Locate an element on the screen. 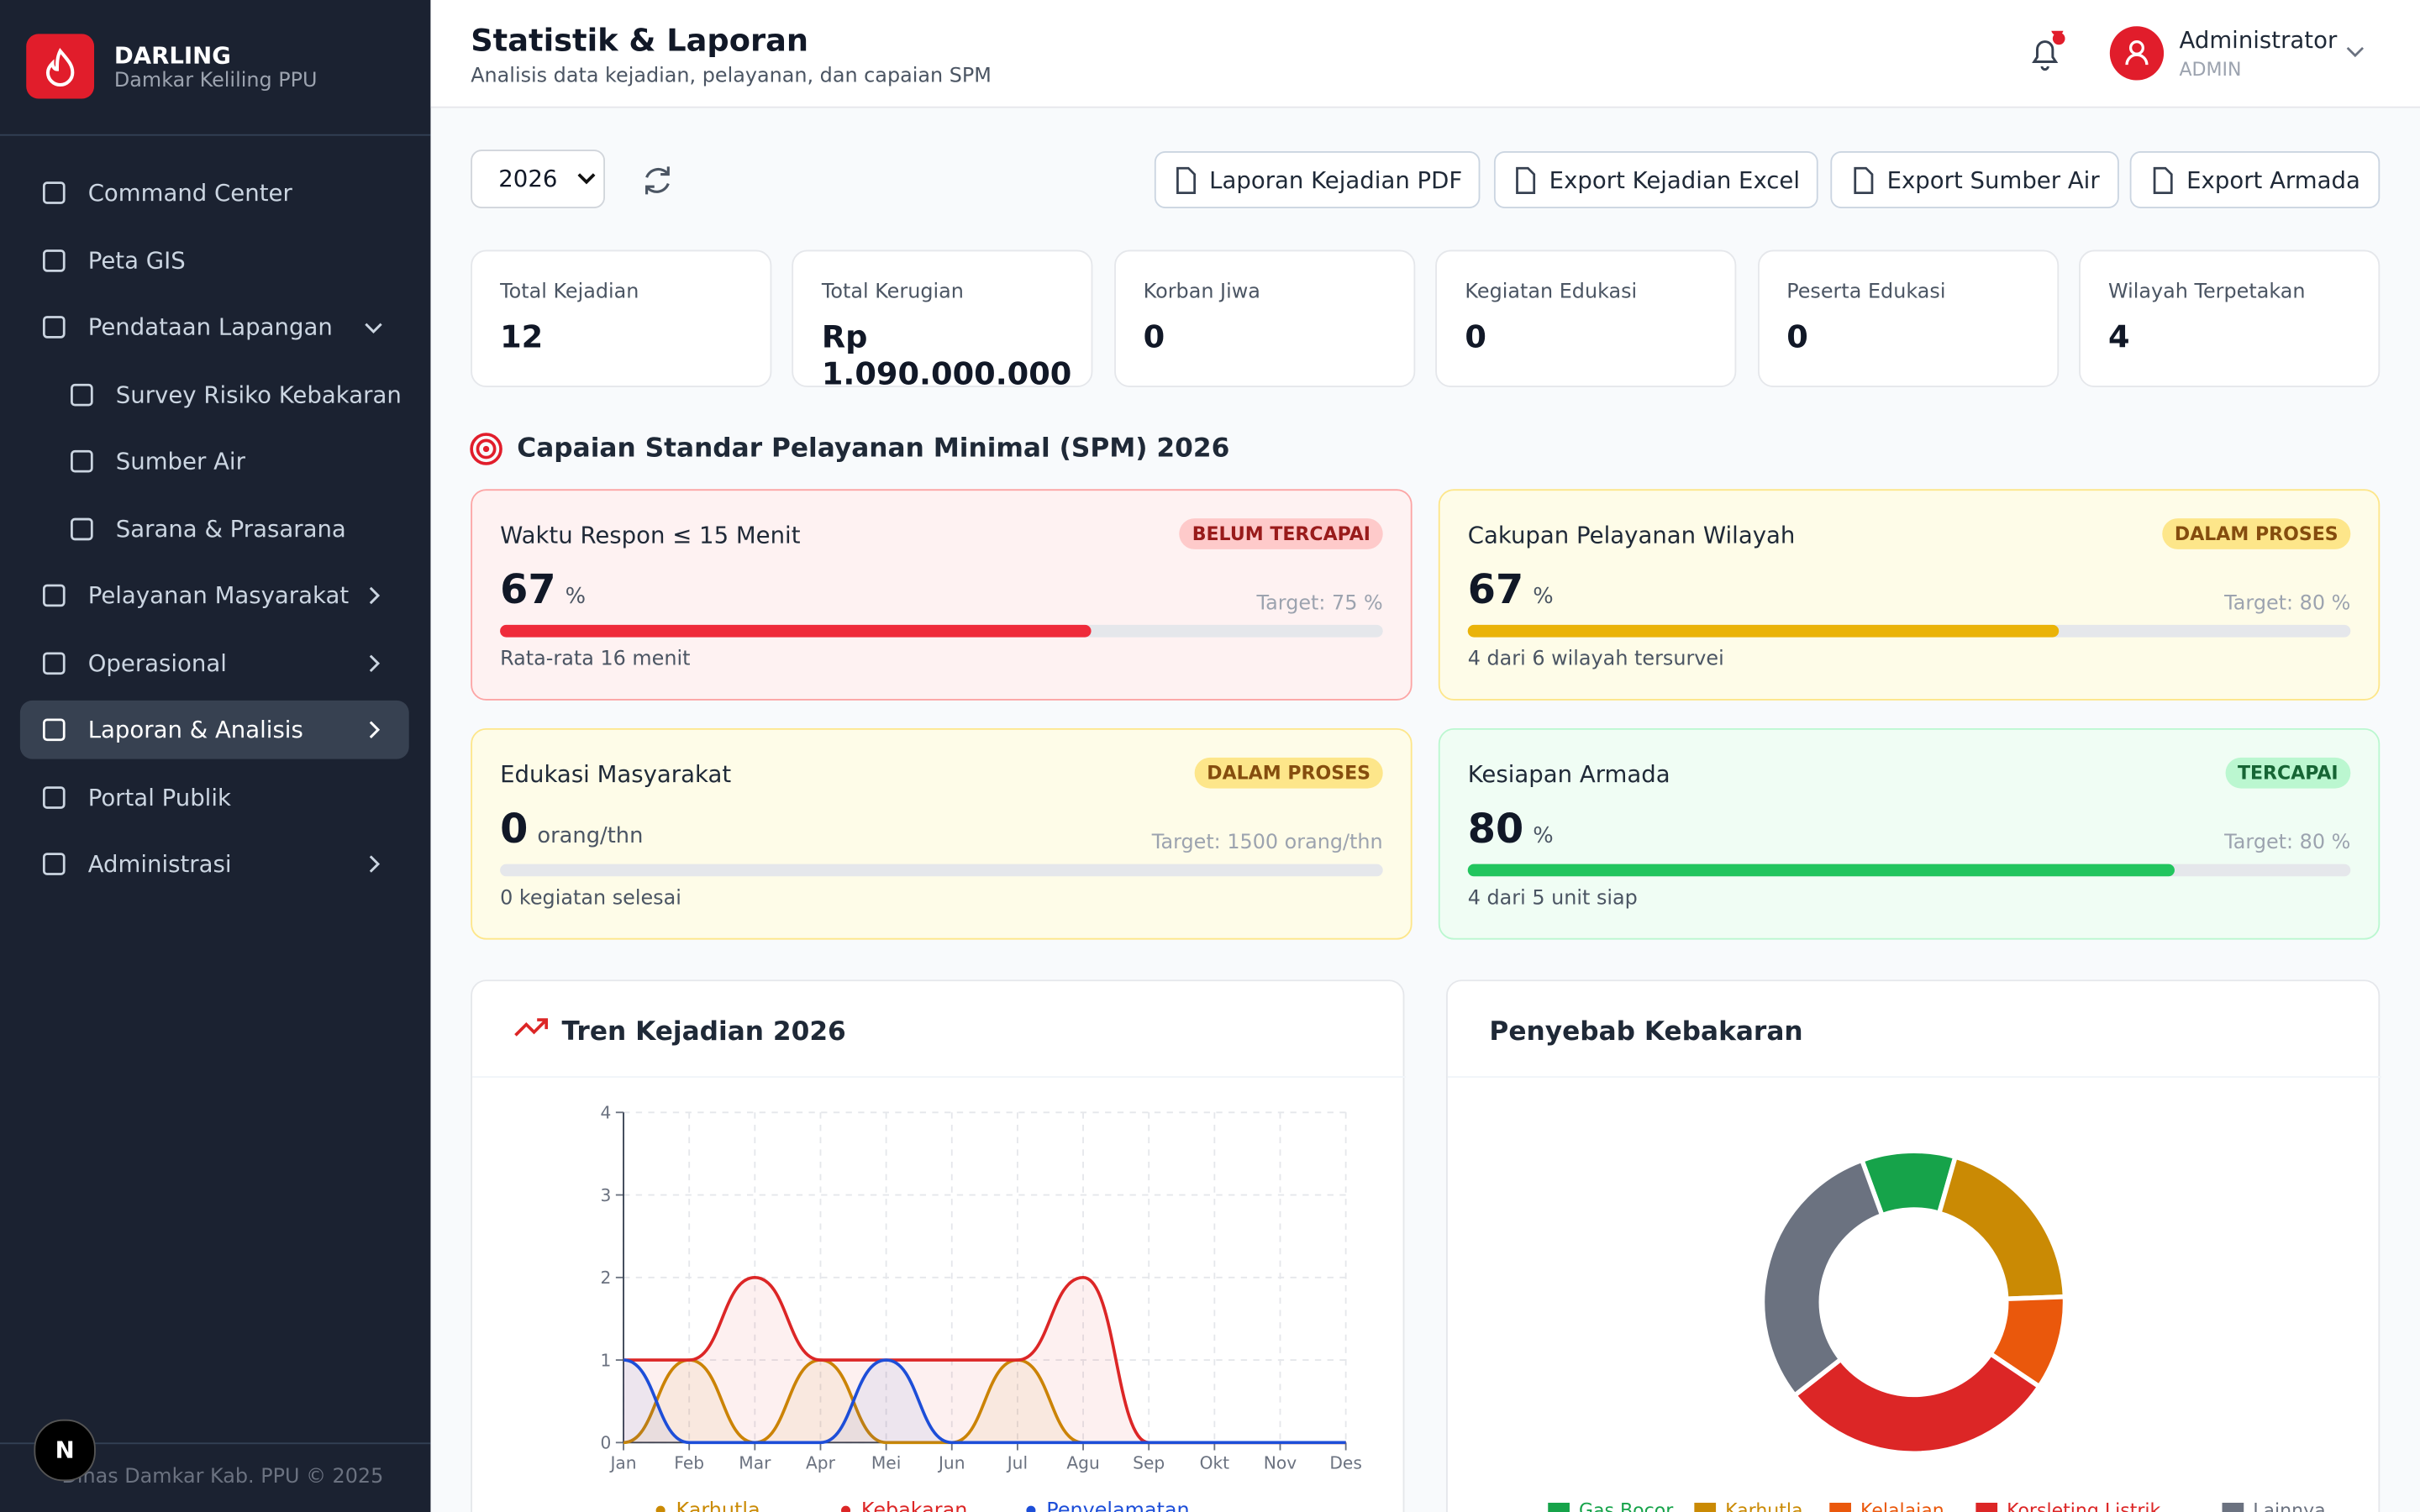 The width and height of the screenshot is (2420, 1512). refresh-button is located at coordinates (658, 180).